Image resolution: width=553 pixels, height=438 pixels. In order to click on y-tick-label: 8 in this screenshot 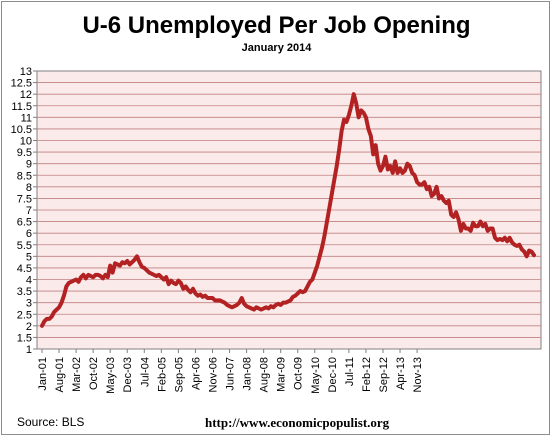, I will do `click(29, 188)`.